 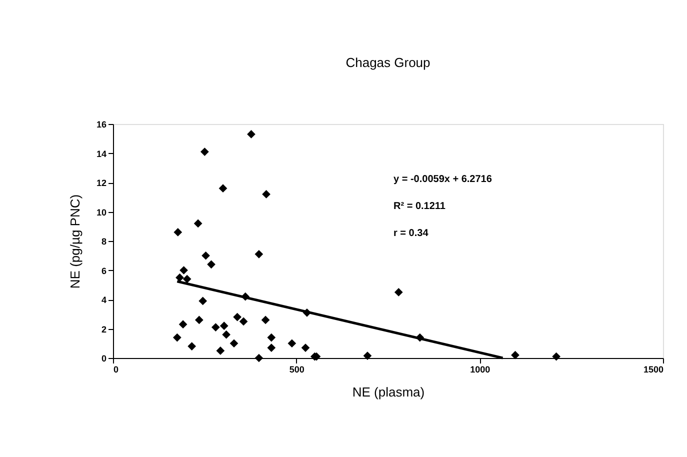 What do you see at coordinates (411, 233) in the screenshot?
I see `annotation: r = 0.34` at bounding box center [411, 233].